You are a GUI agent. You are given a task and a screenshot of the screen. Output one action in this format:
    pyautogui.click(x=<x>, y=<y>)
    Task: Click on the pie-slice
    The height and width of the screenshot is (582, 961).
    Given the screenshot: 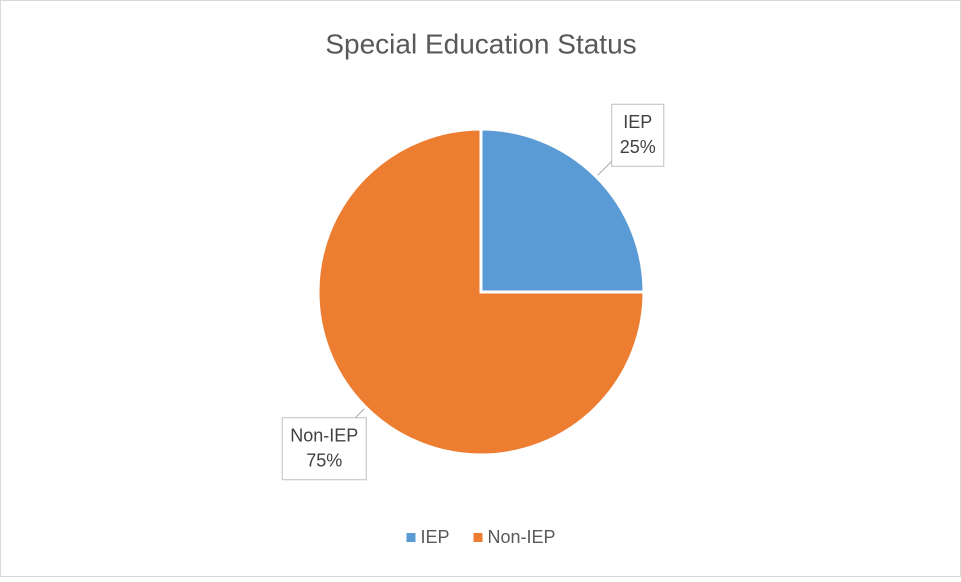 What is the action you would take?
    pyautogui.click(x=562, y=210)
    